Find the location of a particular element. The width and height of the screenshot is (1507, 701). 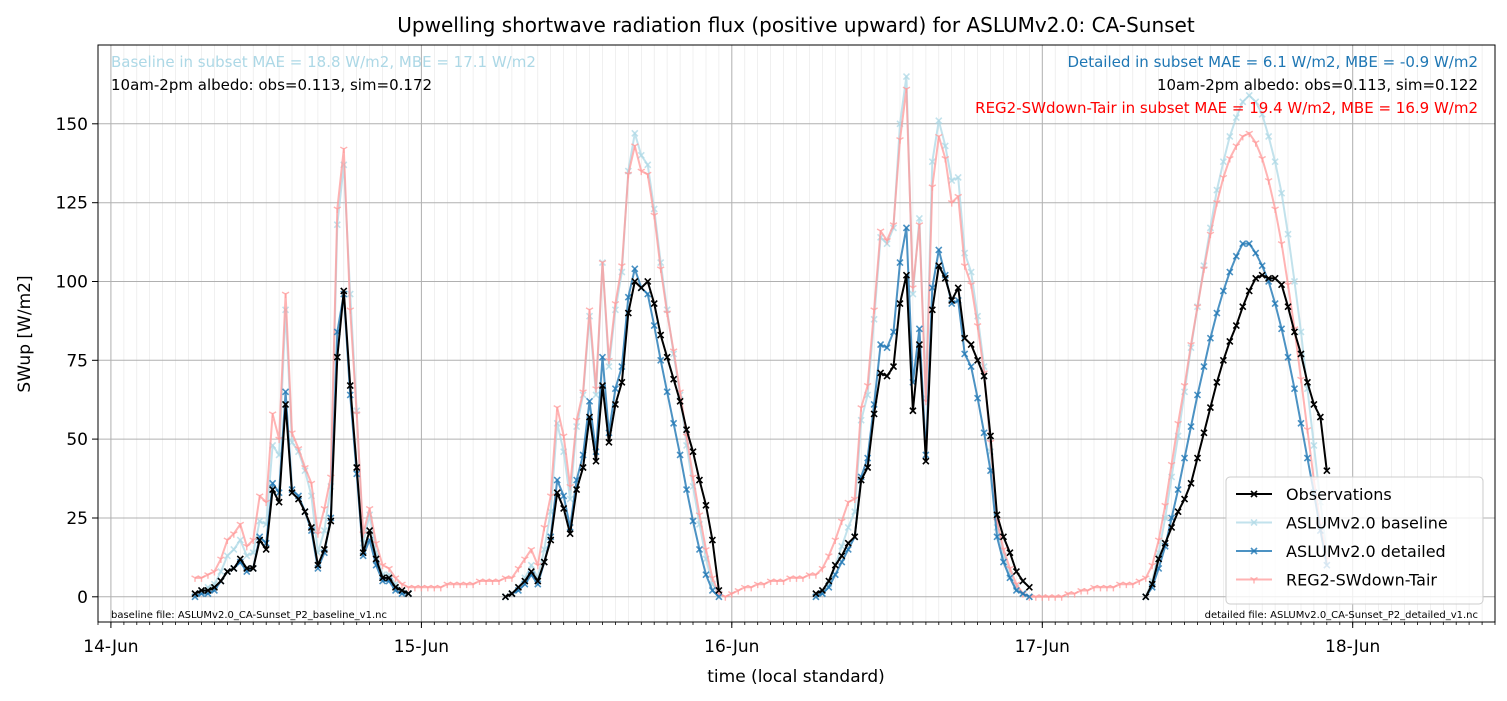

legend-label: Observations is located at coordinates (1339, 494).